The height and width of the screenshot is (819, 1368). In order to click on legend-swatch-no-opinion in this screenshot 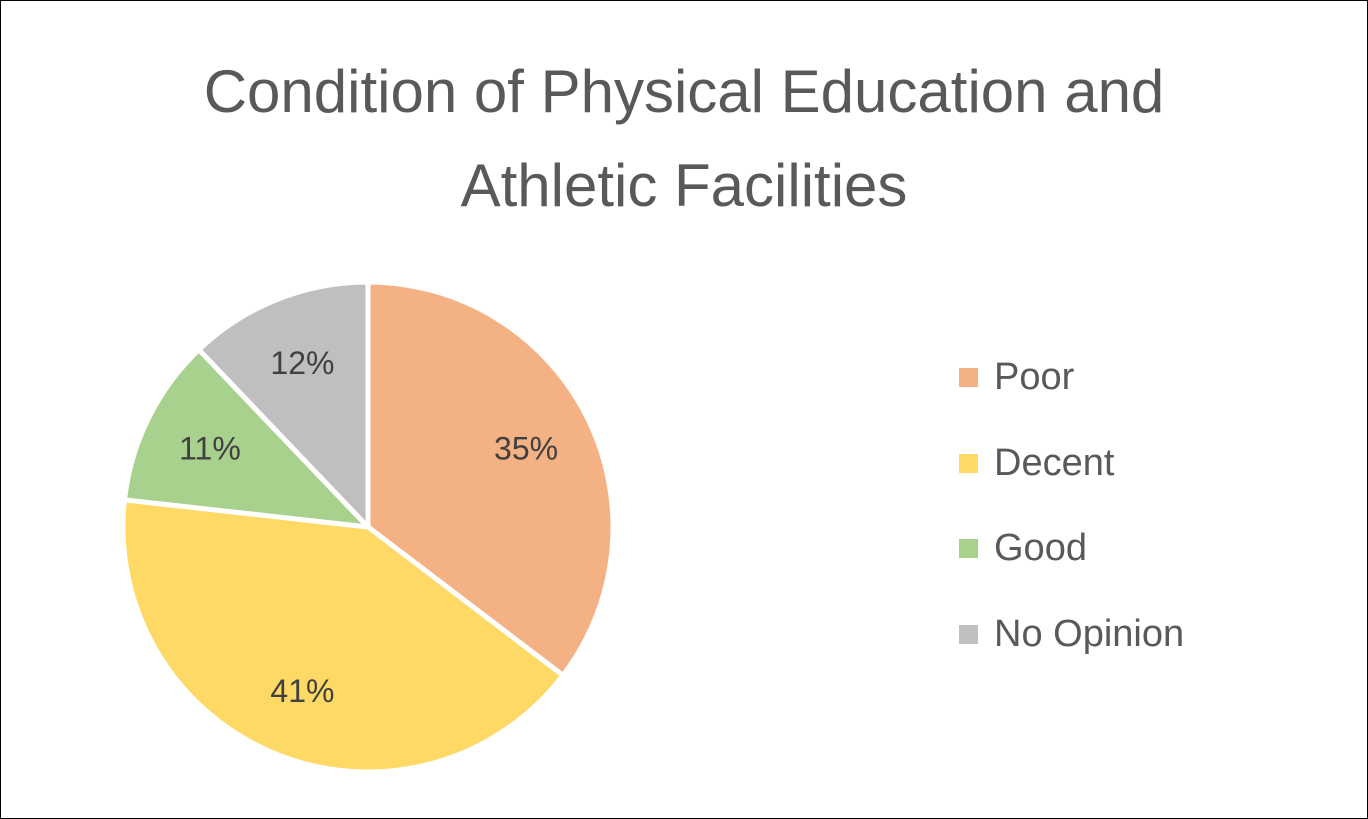, I will do `click(968, 634)`.